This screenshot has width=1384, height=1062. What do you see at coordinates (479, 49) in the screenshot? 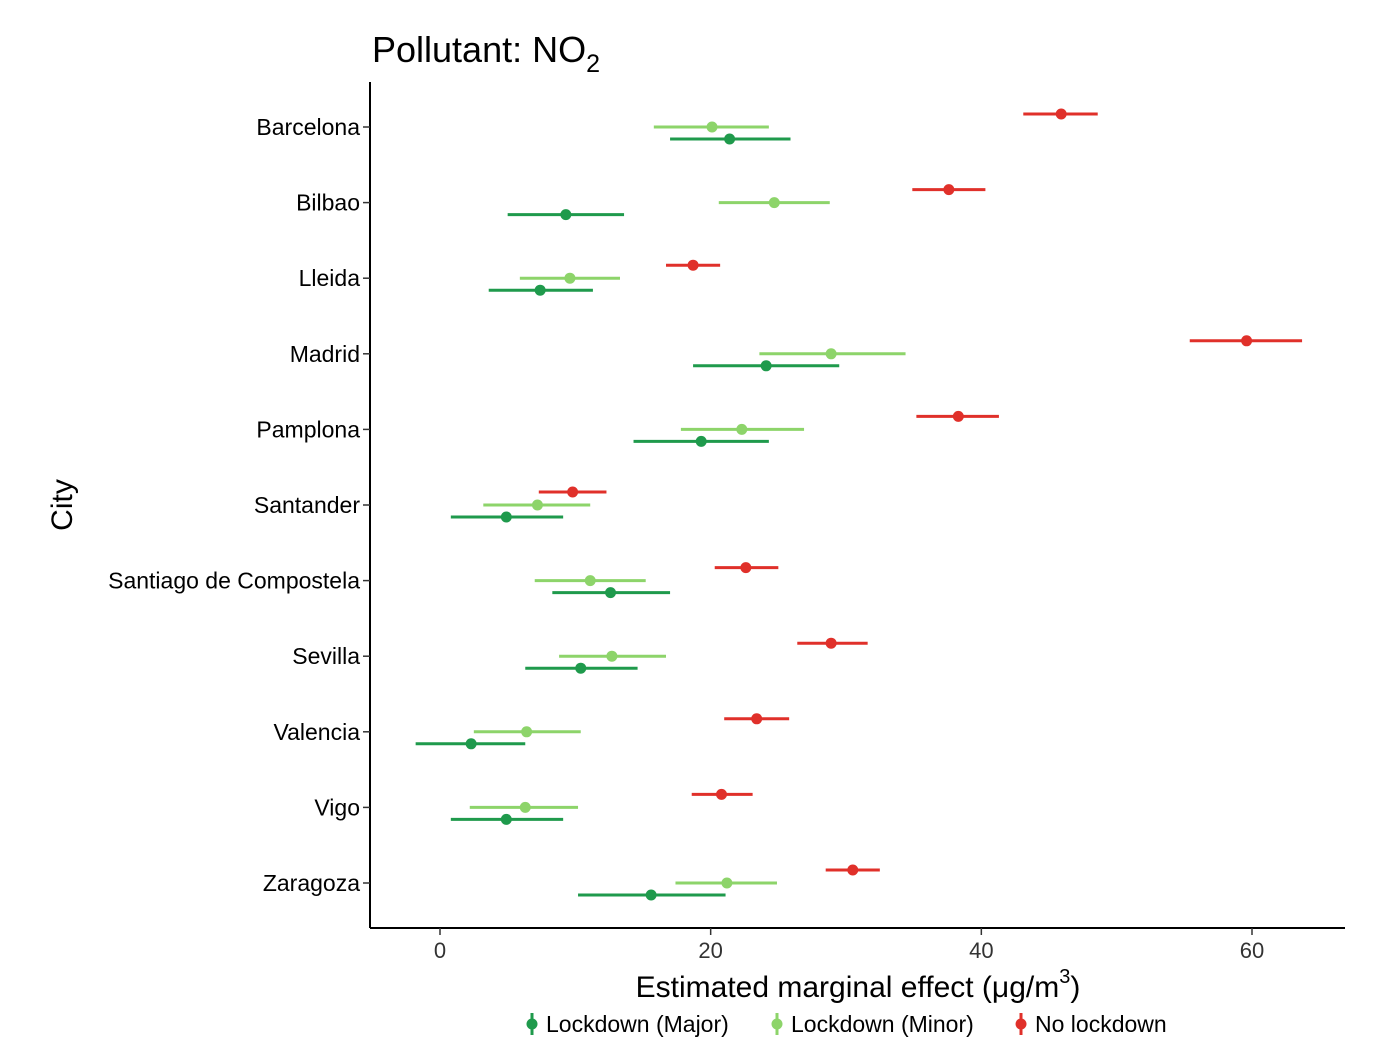
I see `chart-title-main: Pollutant: NO` at bounding box center [479, 49].